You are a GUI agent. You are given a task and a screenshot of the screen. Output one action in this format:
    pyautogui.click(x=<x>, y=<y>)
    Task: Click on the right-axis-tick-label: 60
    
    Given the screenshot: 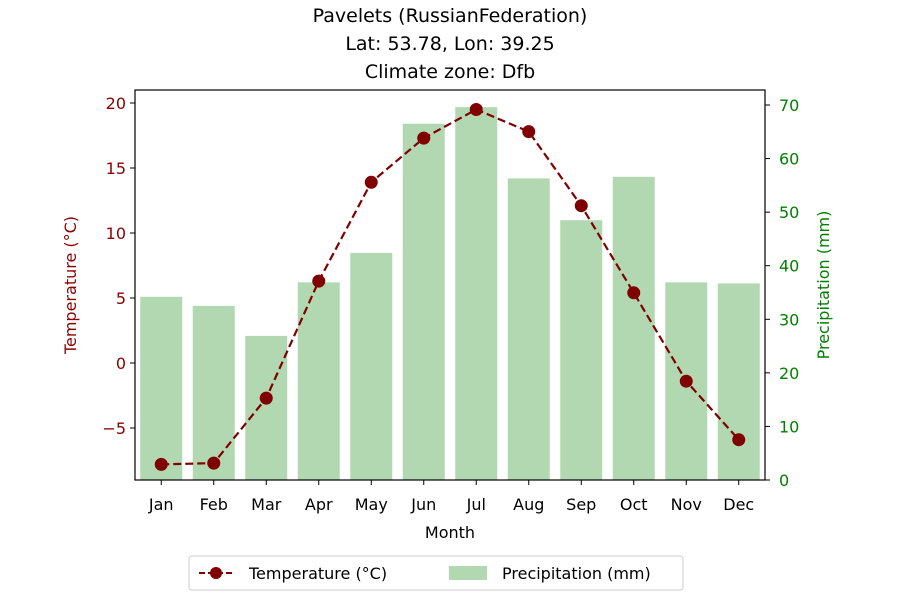 What is the action you would take?
    pyautogui.click(x=789, y=159)
    